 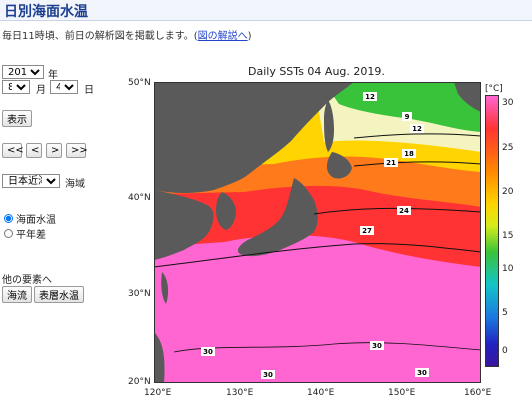 What do you see at coordinates (158, 393) in the screenshot?
I see `lon-label: 120°E` at bounding box center [158, 393].